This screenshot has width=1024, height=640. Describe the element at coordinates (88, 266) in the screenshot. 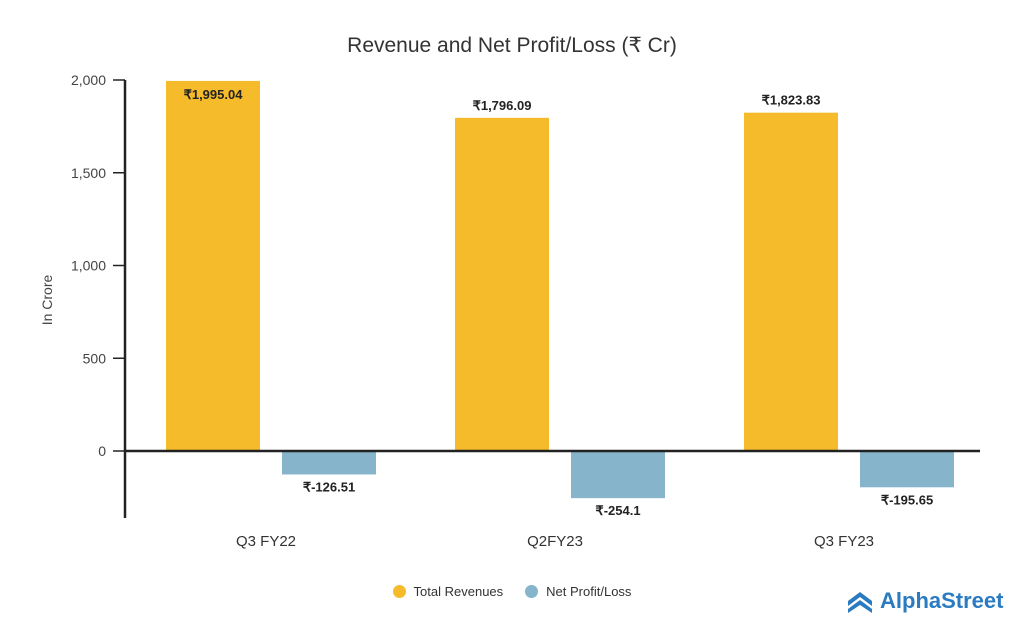

I see `y-tick-label: 1,000` at that location.